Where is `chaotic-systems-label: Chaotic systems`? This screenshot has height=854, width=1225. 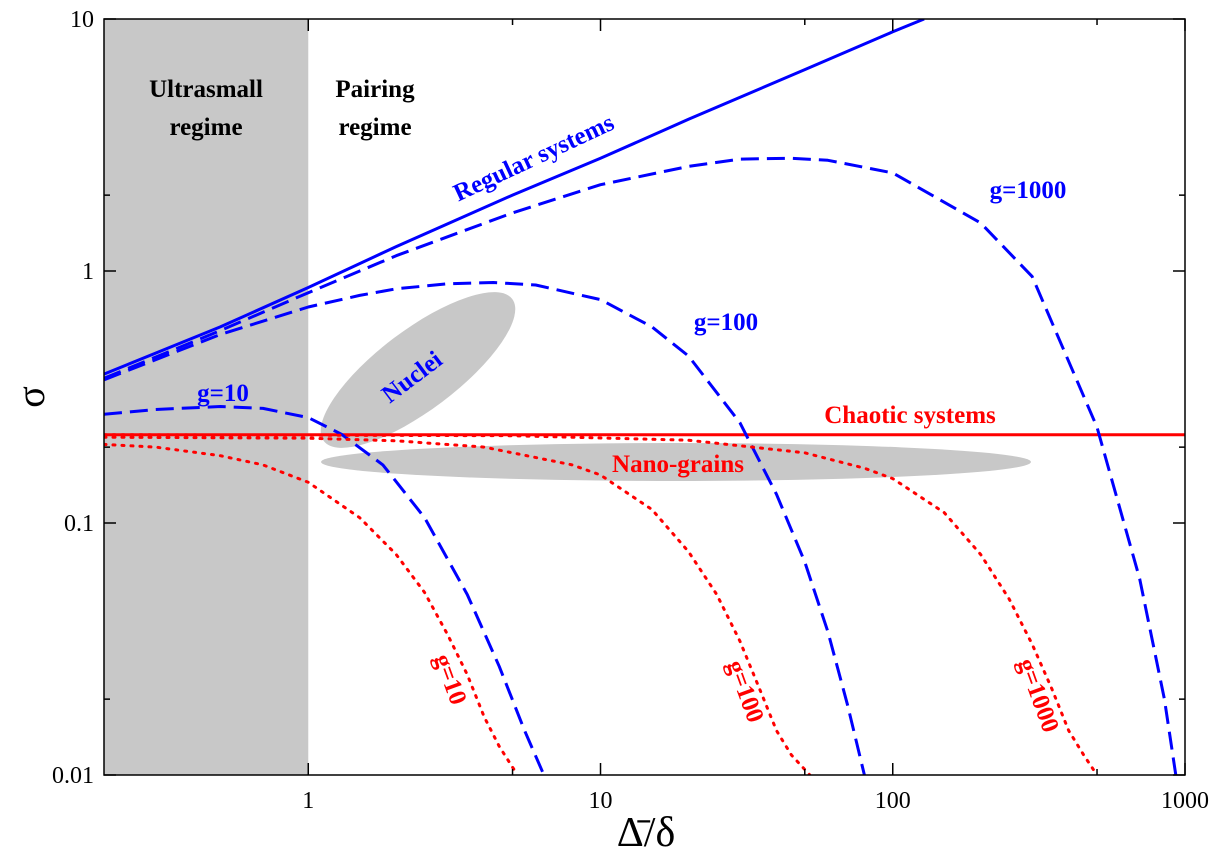 chaotic-systems-label: Chaotic systems is located at coordinates (910, 415).